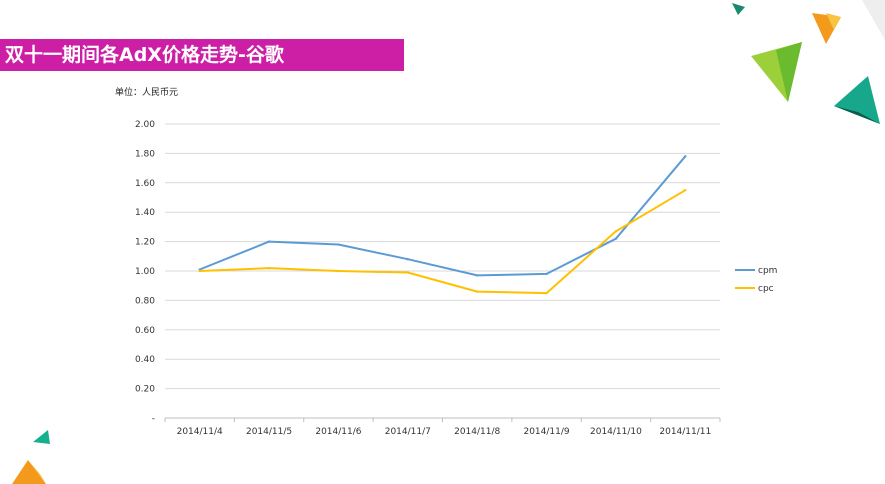 This screenshot has width=885, height=484. What do you see at coordinates (37, 472) in the screenshot?
I see `bottom-light-orange-triangle-shape` at bounding box center [37, 472].